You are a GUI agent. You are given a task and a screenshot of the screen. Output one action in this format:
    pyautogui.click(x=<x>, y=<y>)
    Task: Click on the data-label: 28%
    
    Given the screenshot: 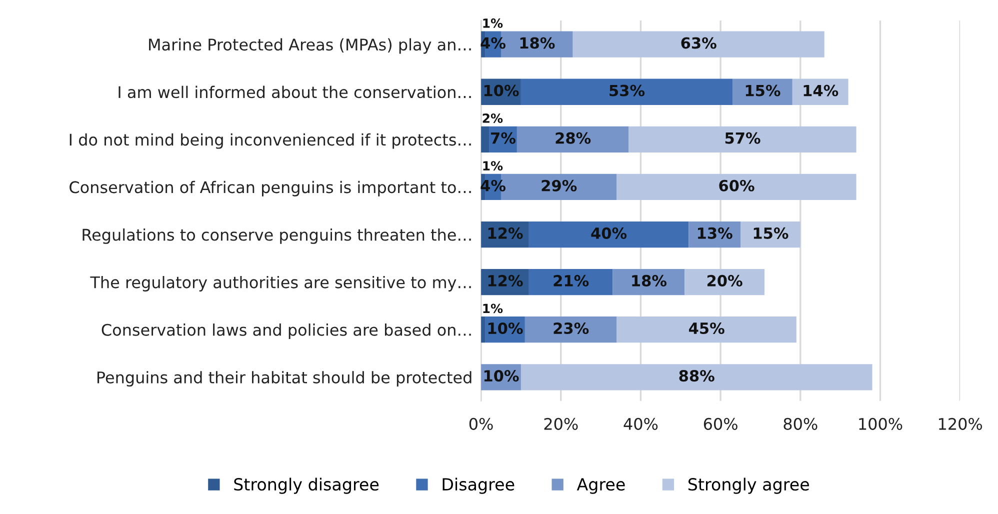 What is the action you would take?
    pyautogui.click(x=573, y=138)
    